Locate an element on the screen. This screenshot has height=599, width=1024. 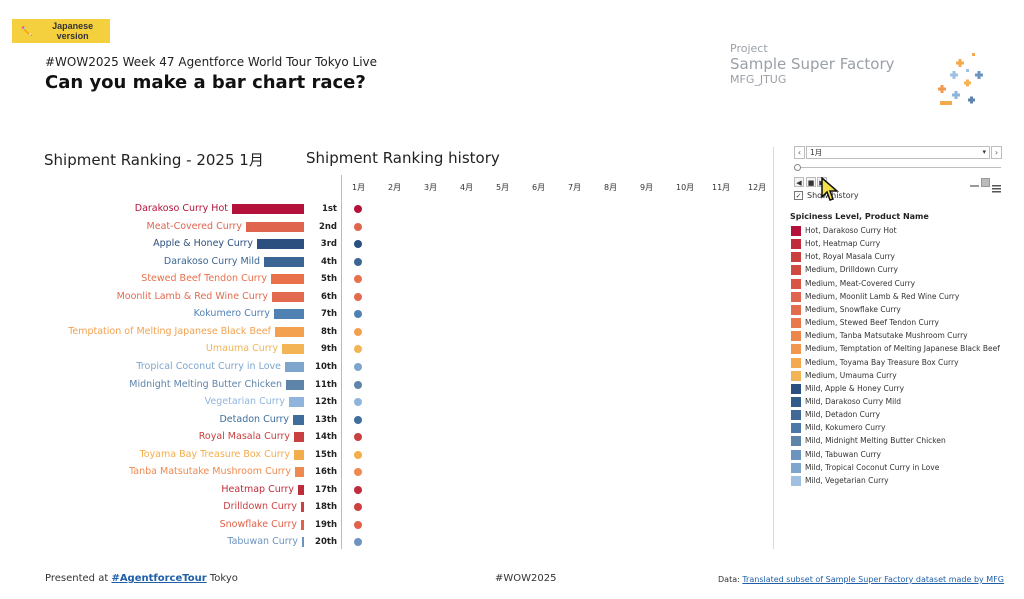
month-slider-handle is located at coordinates (797, 167).